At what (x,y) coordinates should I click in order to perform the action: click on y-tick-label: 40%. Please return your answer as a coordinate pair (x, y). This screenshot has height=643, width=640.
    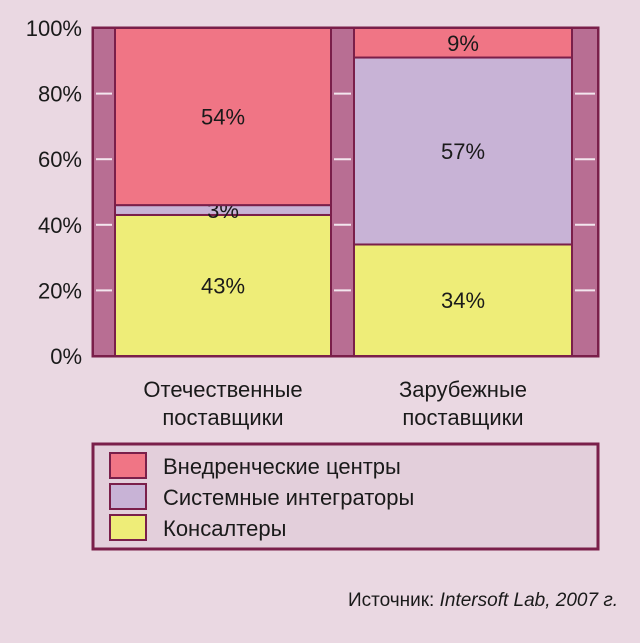
    Looking at the image, I should click on (60, 225).